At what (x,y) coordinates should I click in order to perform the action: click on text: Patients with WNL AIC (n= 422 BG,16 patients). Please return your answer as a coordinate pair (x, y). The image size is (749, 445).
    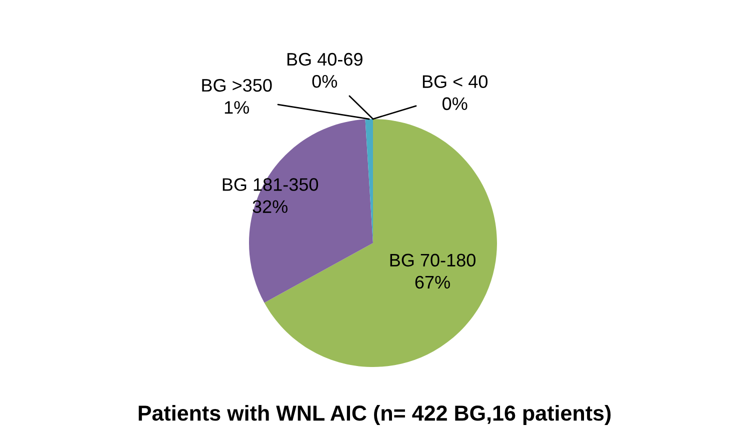
    Looking at the image, I should click on (374, 415).